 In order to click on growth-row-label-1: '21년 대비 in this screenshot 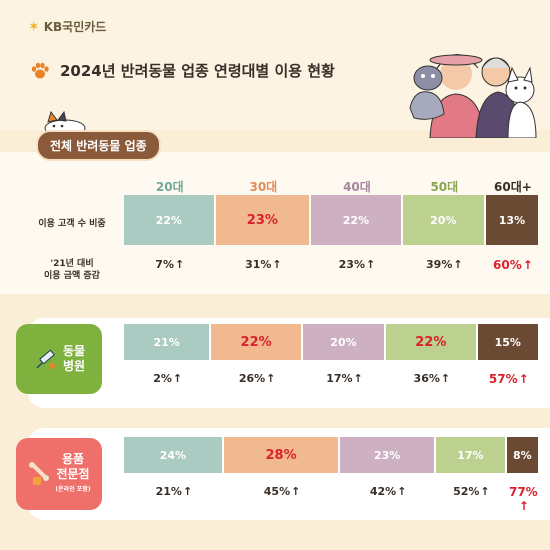, I will do `click(72, 264)`.